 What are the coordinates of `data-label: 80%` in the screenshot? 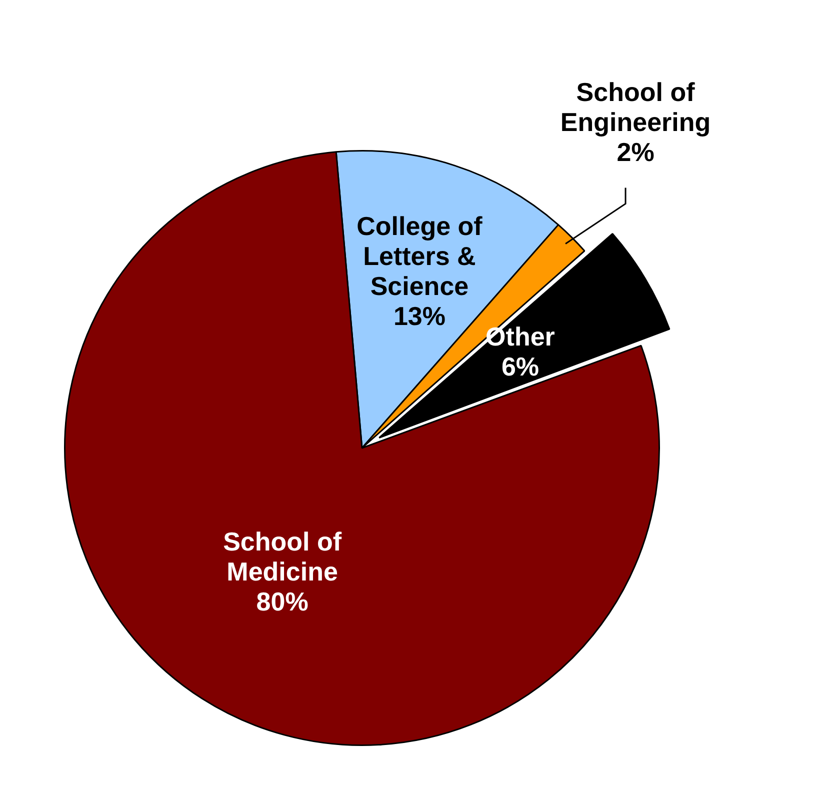 It's located at (282, 601).